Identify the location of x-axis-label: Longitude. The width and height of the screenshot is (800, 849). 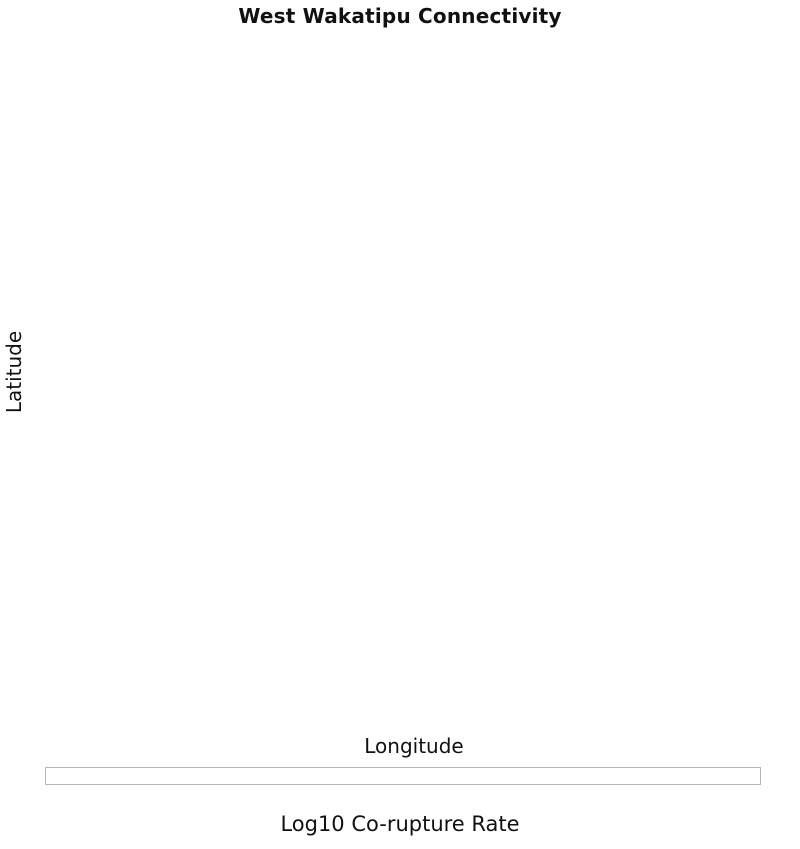
(414, 746).